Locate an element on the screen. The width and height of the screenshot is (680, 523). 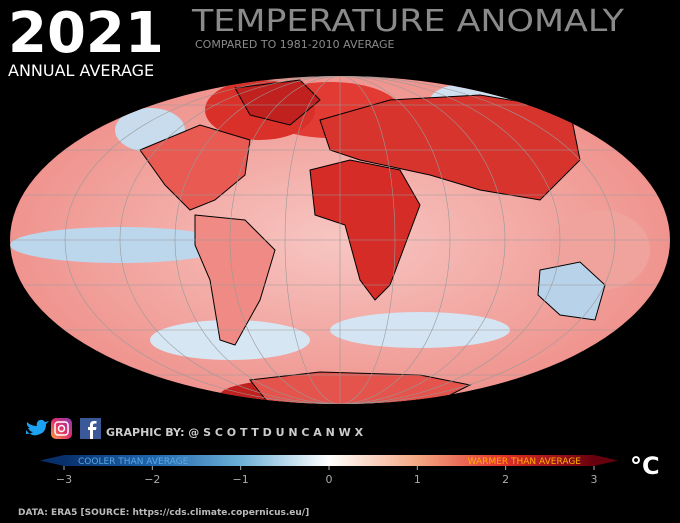
colorbar-low-extension is located at coordinates (52, 460).